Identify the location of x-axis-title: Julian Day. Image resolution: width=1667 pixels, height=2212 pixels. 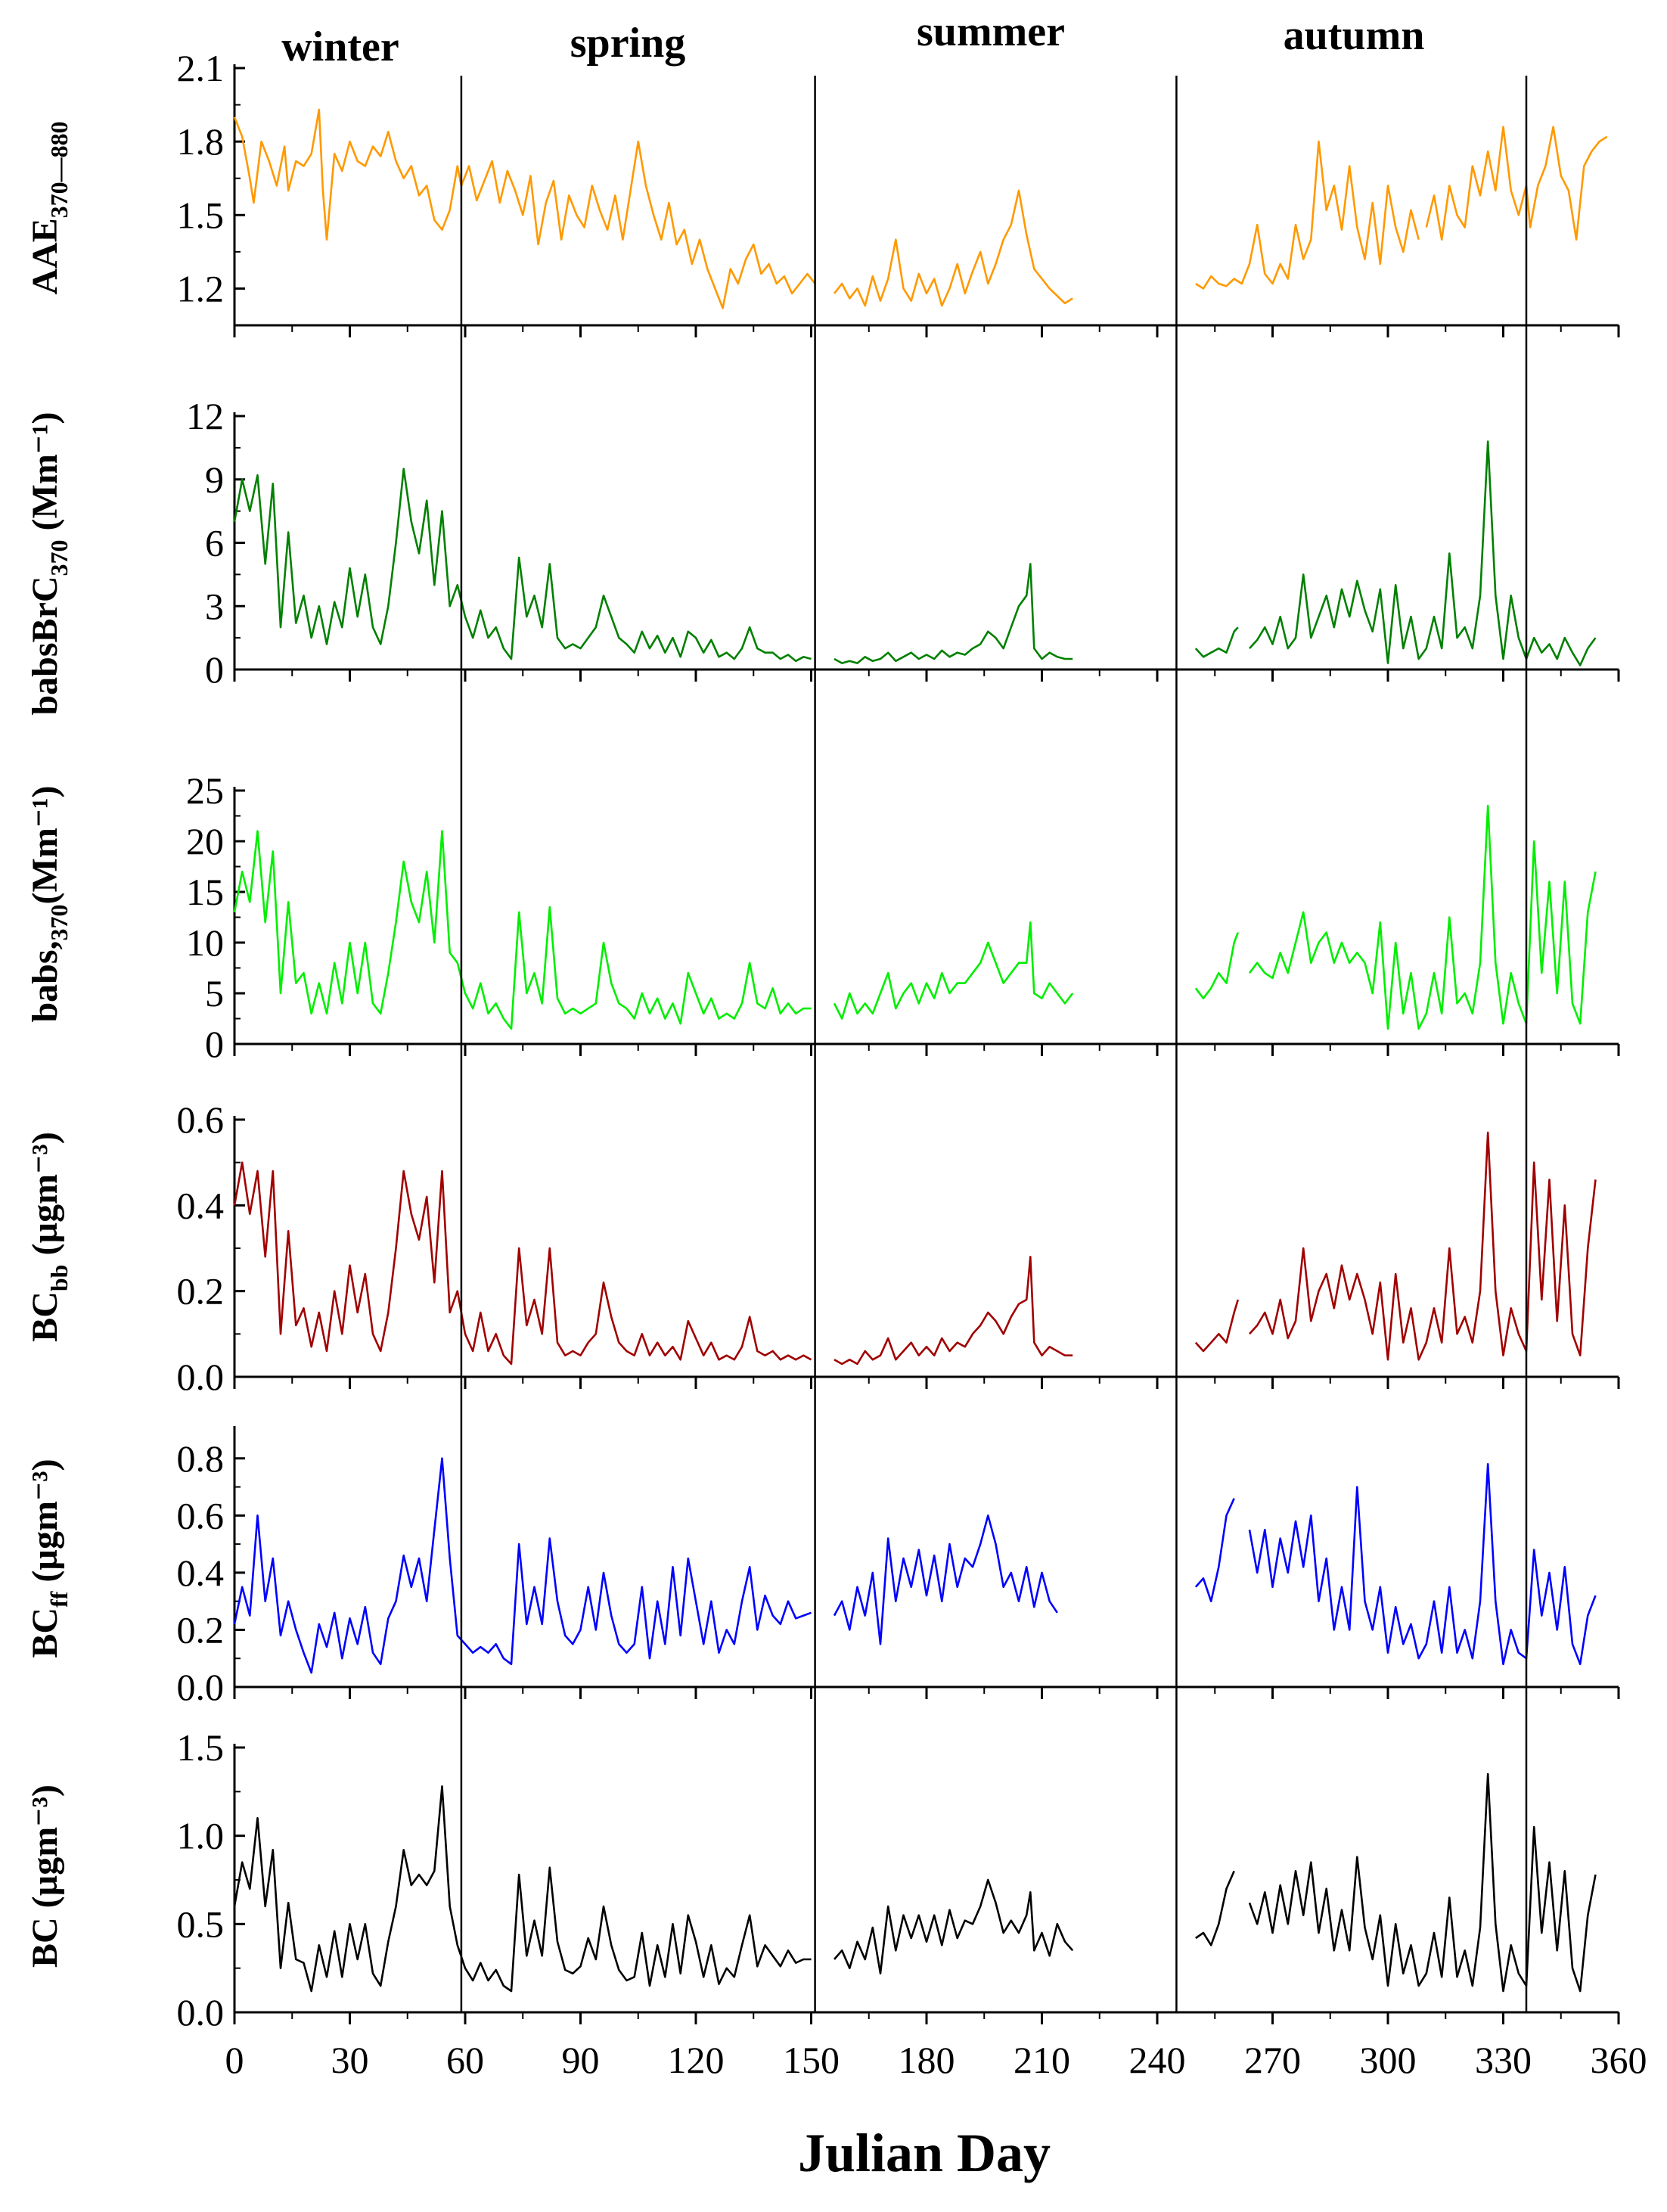
(924, 2153).